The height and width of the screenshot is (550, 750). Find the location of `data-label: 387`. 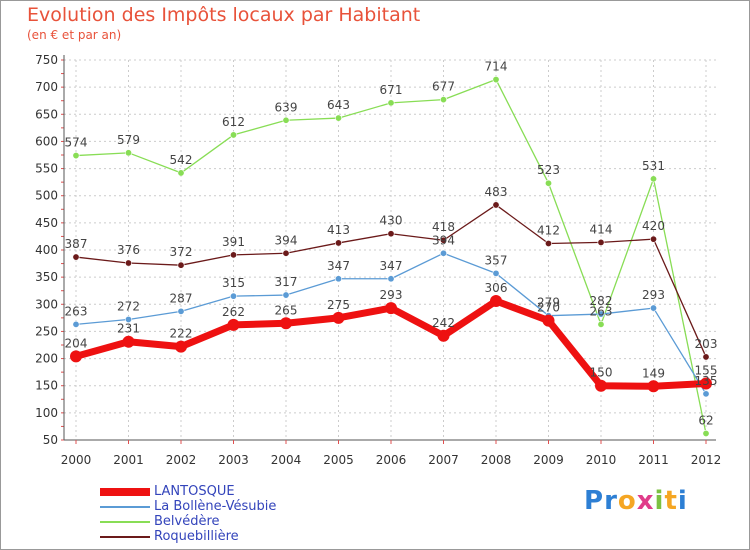

data-label: 387 is located at coordinates (76, 244).